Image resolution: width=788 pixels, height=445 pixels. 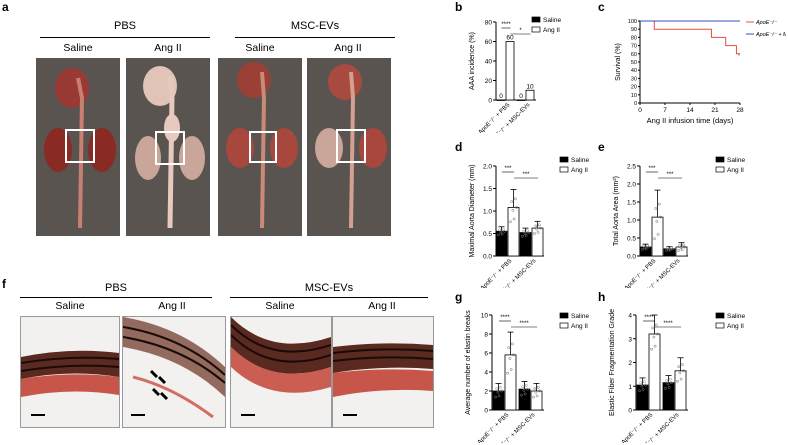 I want to click on panel-label-e: e, so click(x=601, y=147).